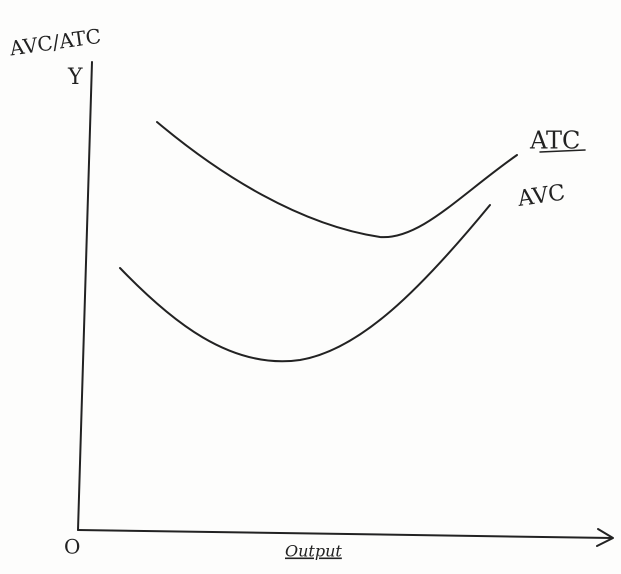  Describe the element at coordinates (337, 180) in the screenshot. I see `atc-curve` at that location.